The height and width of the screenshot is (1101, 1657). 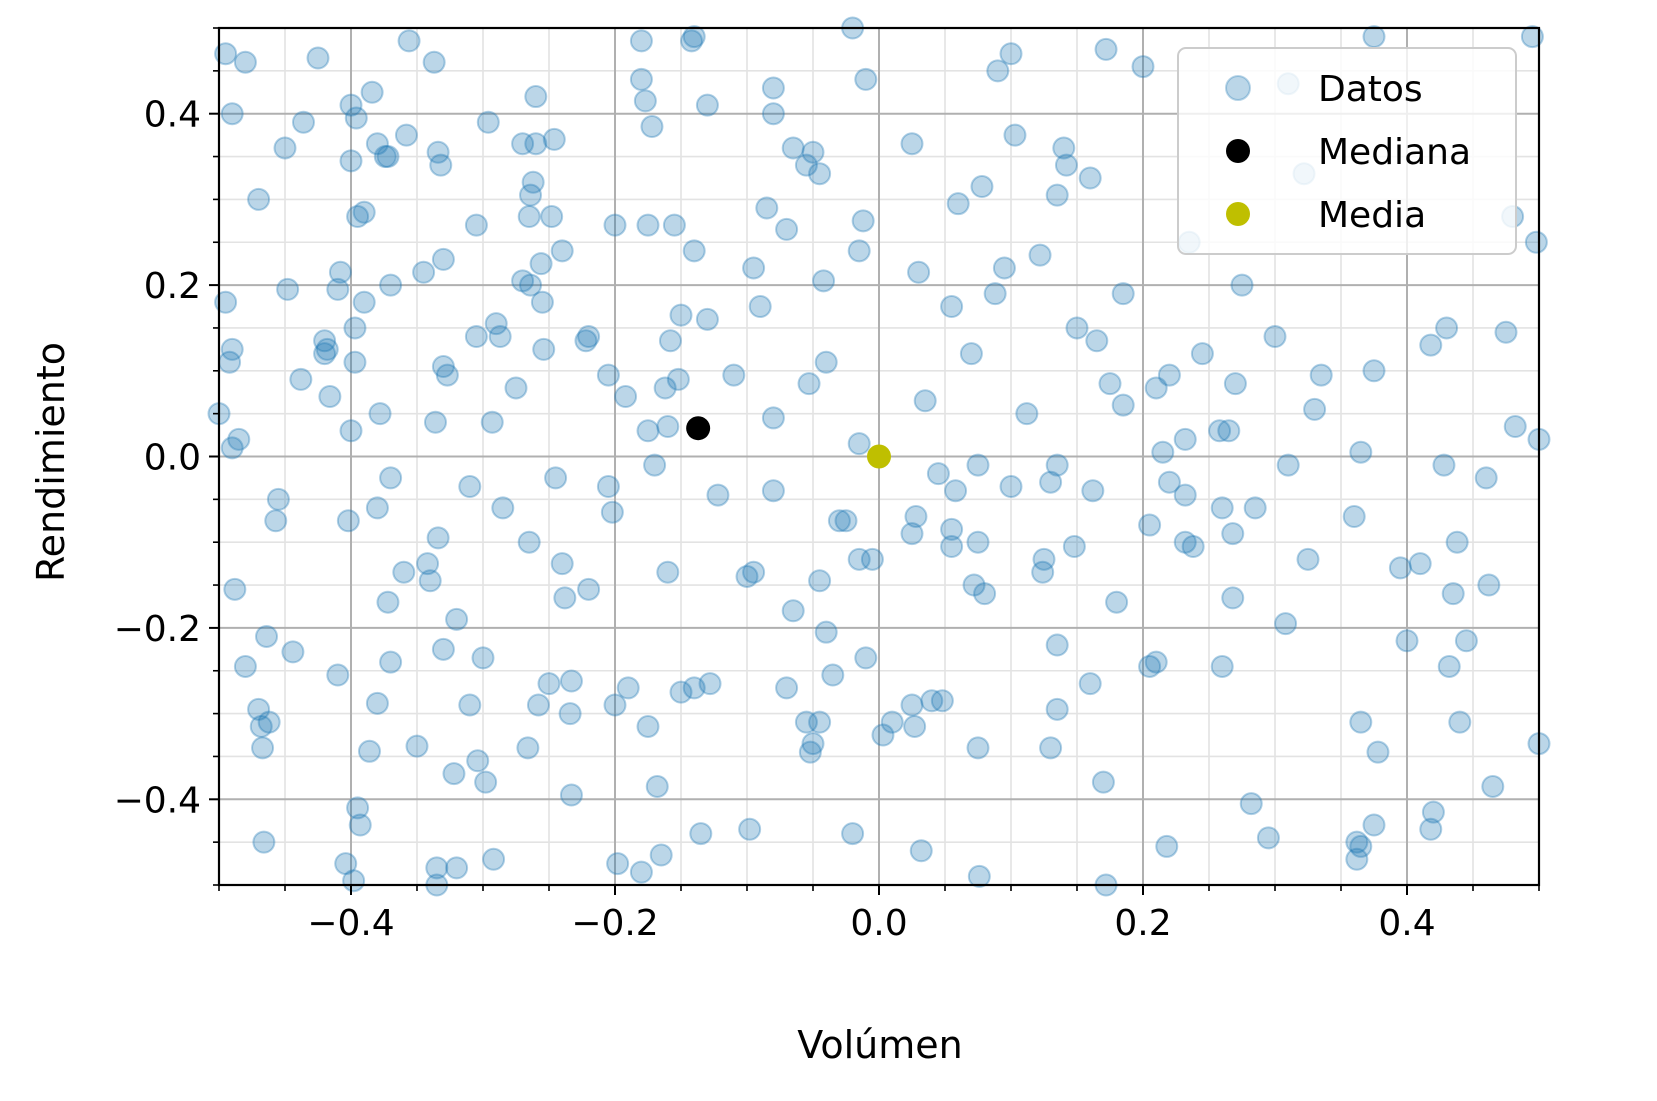 I want to click on y-tick-label: 0.4, so click(x=172, y=115).